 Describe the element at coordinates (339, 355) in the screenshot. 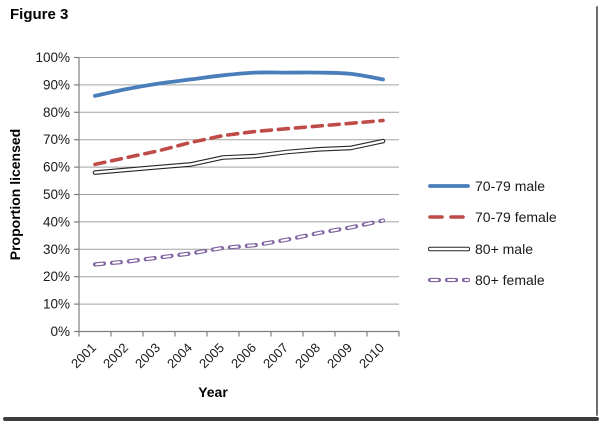

I see `x-tick-label: 2009` at that location.